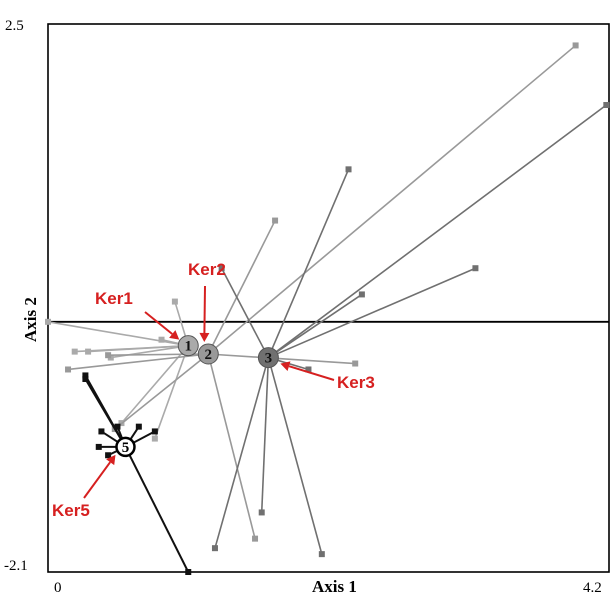 The width and height of the screenshot is (616, 608). Describe the element at coordinates (334, 586) in the screenshot. I see `x-axis-label: Axis 1` at that location.